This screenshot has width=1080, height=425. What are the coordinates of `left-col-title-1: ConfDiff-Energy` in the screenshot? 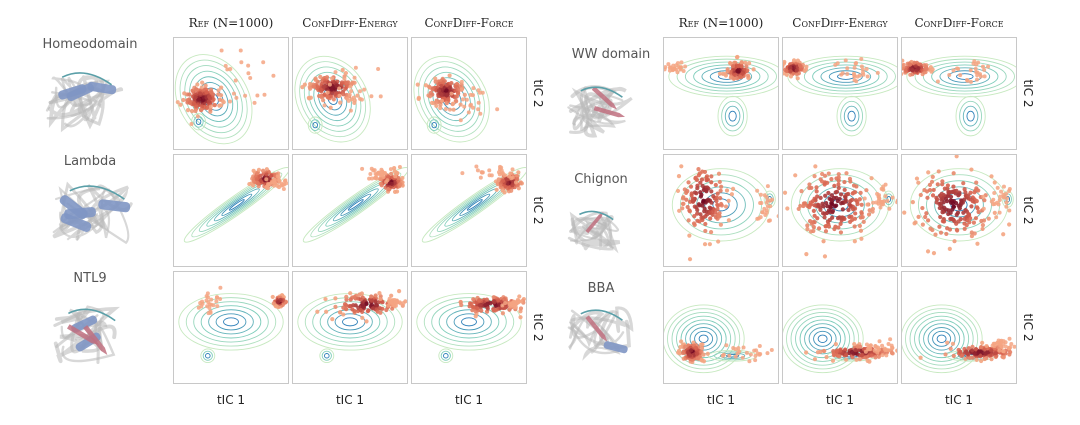 It's located at (350, 23).